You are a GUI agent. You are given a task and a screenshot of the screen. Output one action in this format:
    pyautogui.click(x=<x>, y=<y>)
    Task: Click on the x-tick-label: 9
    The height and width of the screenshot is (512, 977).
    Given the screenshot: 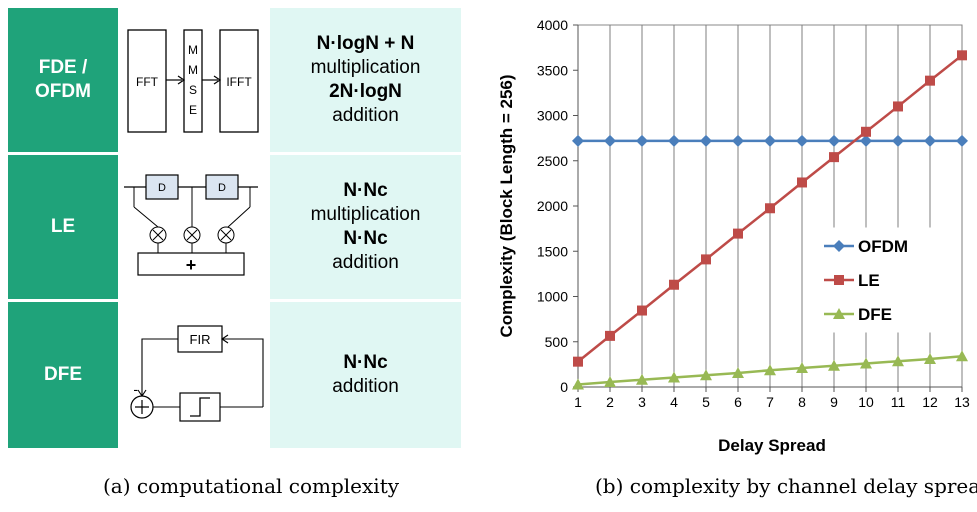 What is the action you would take?
    pyautogui.click(x=834, y=402)
    